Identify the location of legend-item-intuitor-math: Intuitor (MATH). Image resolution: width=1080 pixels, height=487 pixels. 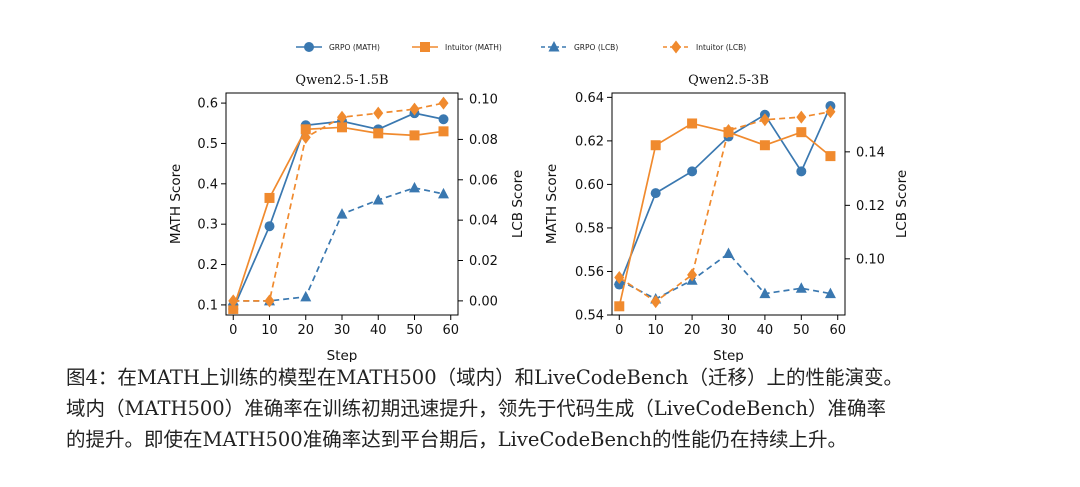
(457, 47).